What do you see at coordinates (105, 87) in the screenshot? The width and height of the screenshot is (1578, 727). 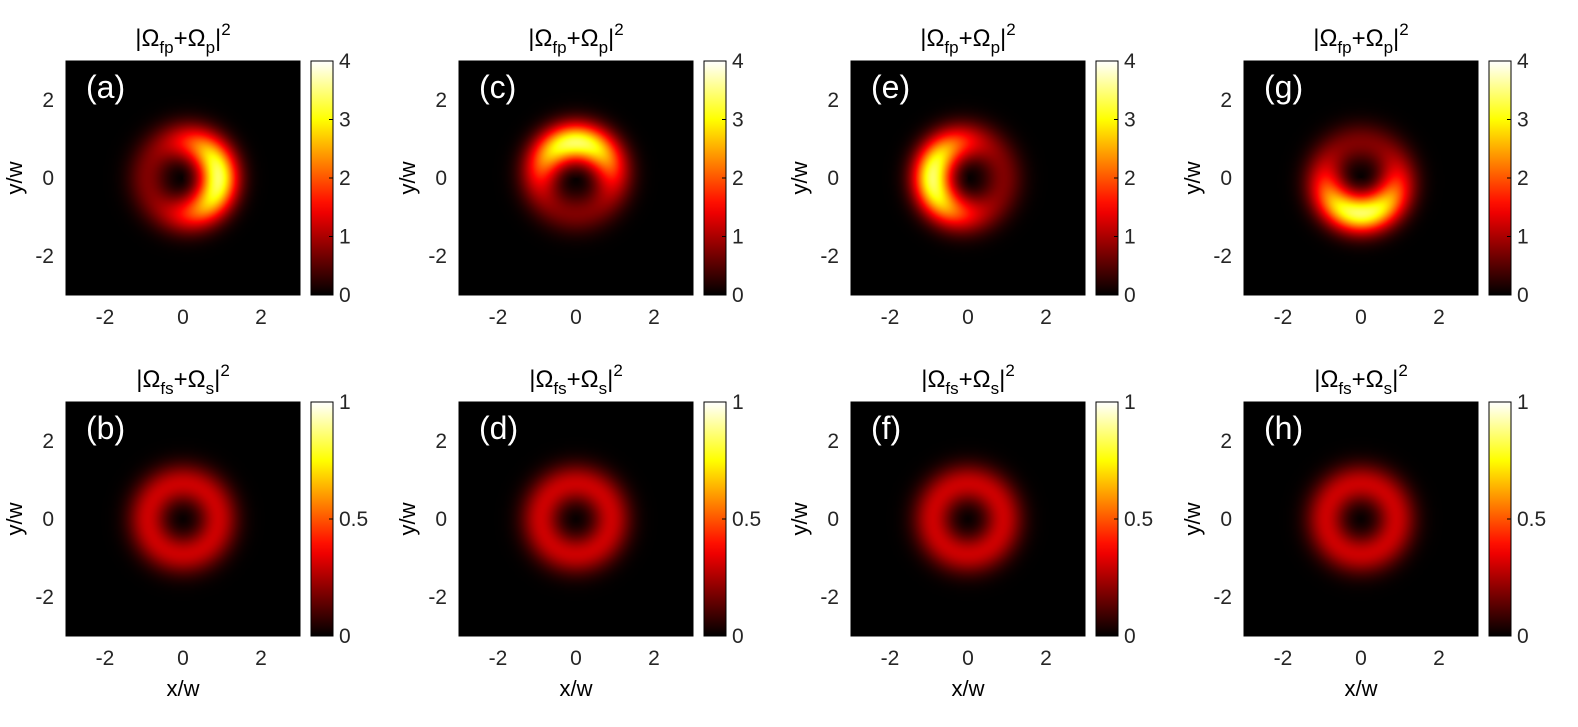 I see `panel-label: (a)` at bounding box center [105, 87].